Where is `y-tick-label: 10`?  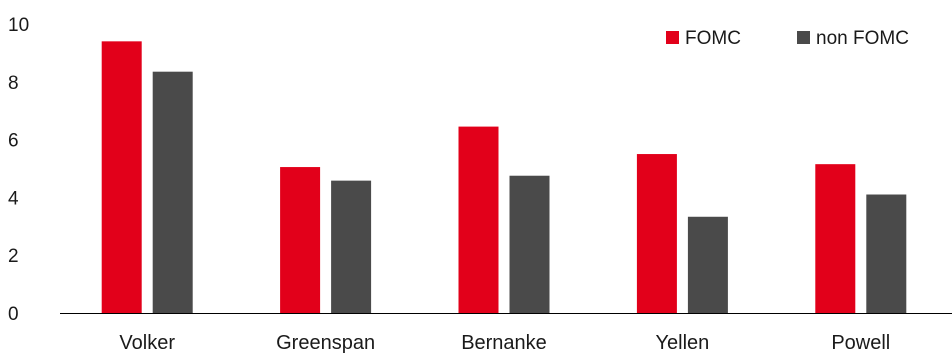 y-tick-label: 10 is located at coordinates (18, 25).